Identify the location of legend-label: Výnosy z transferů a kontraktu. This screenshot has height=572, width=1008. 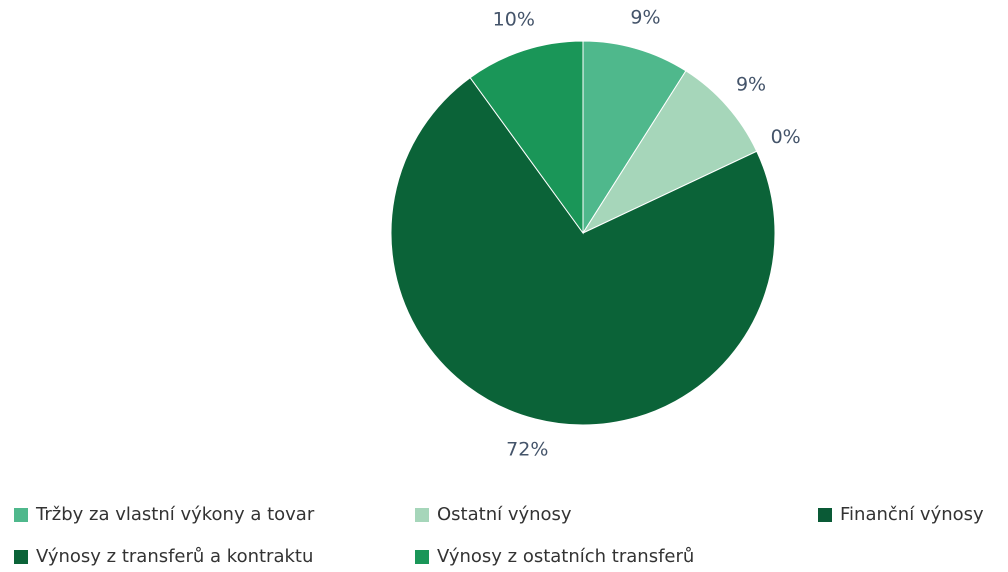
(174, 556).